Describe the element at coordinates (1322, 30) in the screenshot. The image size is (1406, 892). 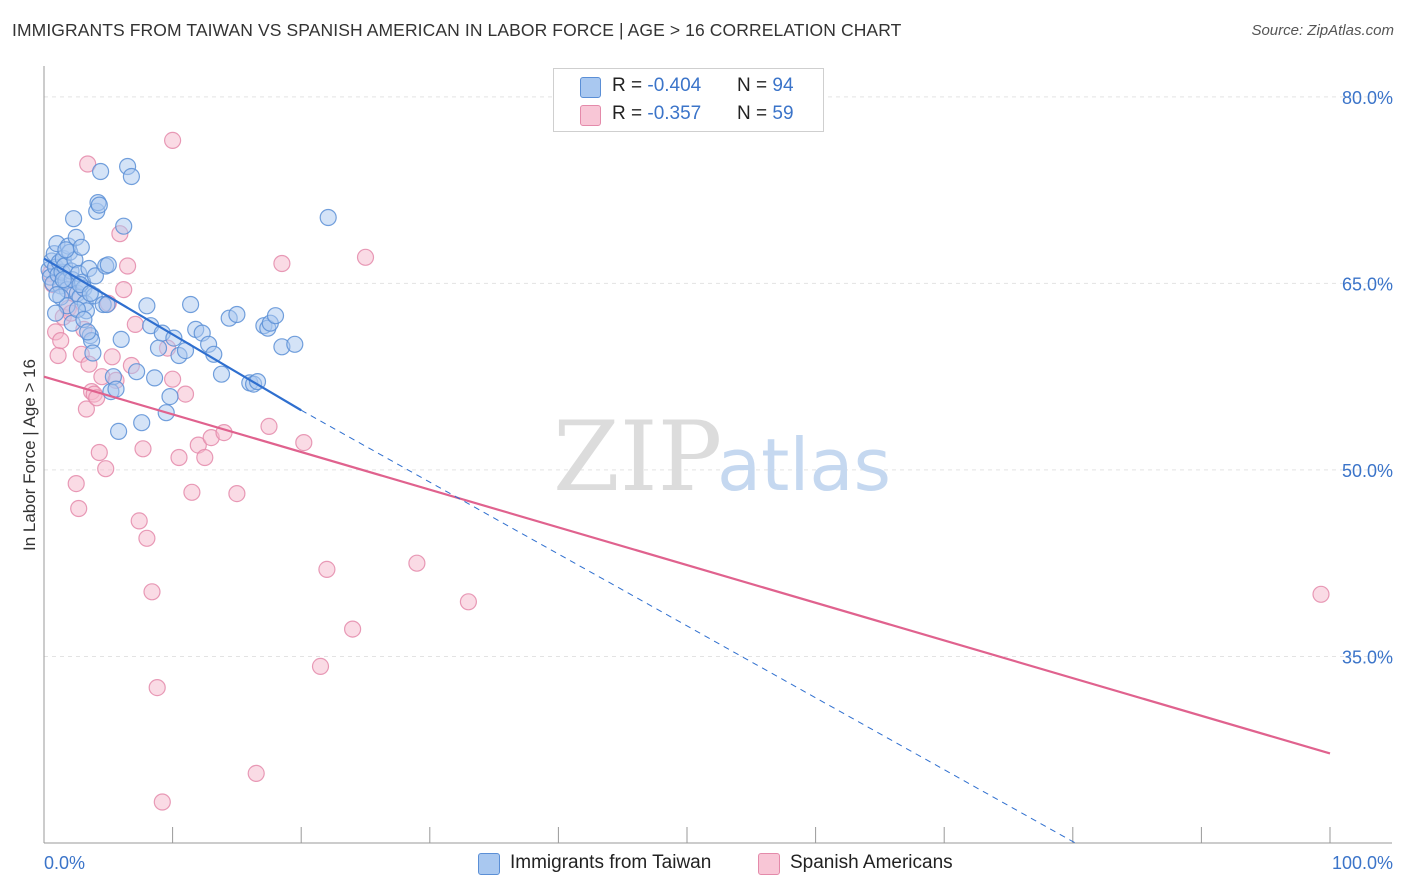
I see `source-label: Source: ZipAtlas.com` at that location.